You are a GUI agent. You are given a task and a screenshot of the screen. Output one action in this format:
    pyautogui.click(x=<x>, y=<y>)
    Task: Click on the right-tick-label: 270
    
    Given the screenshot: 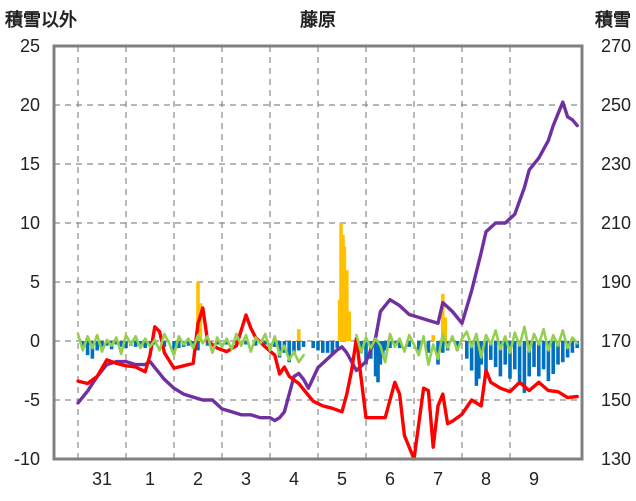 What is the action you would take?
    pyautogui.click(x=616, y=46)
    